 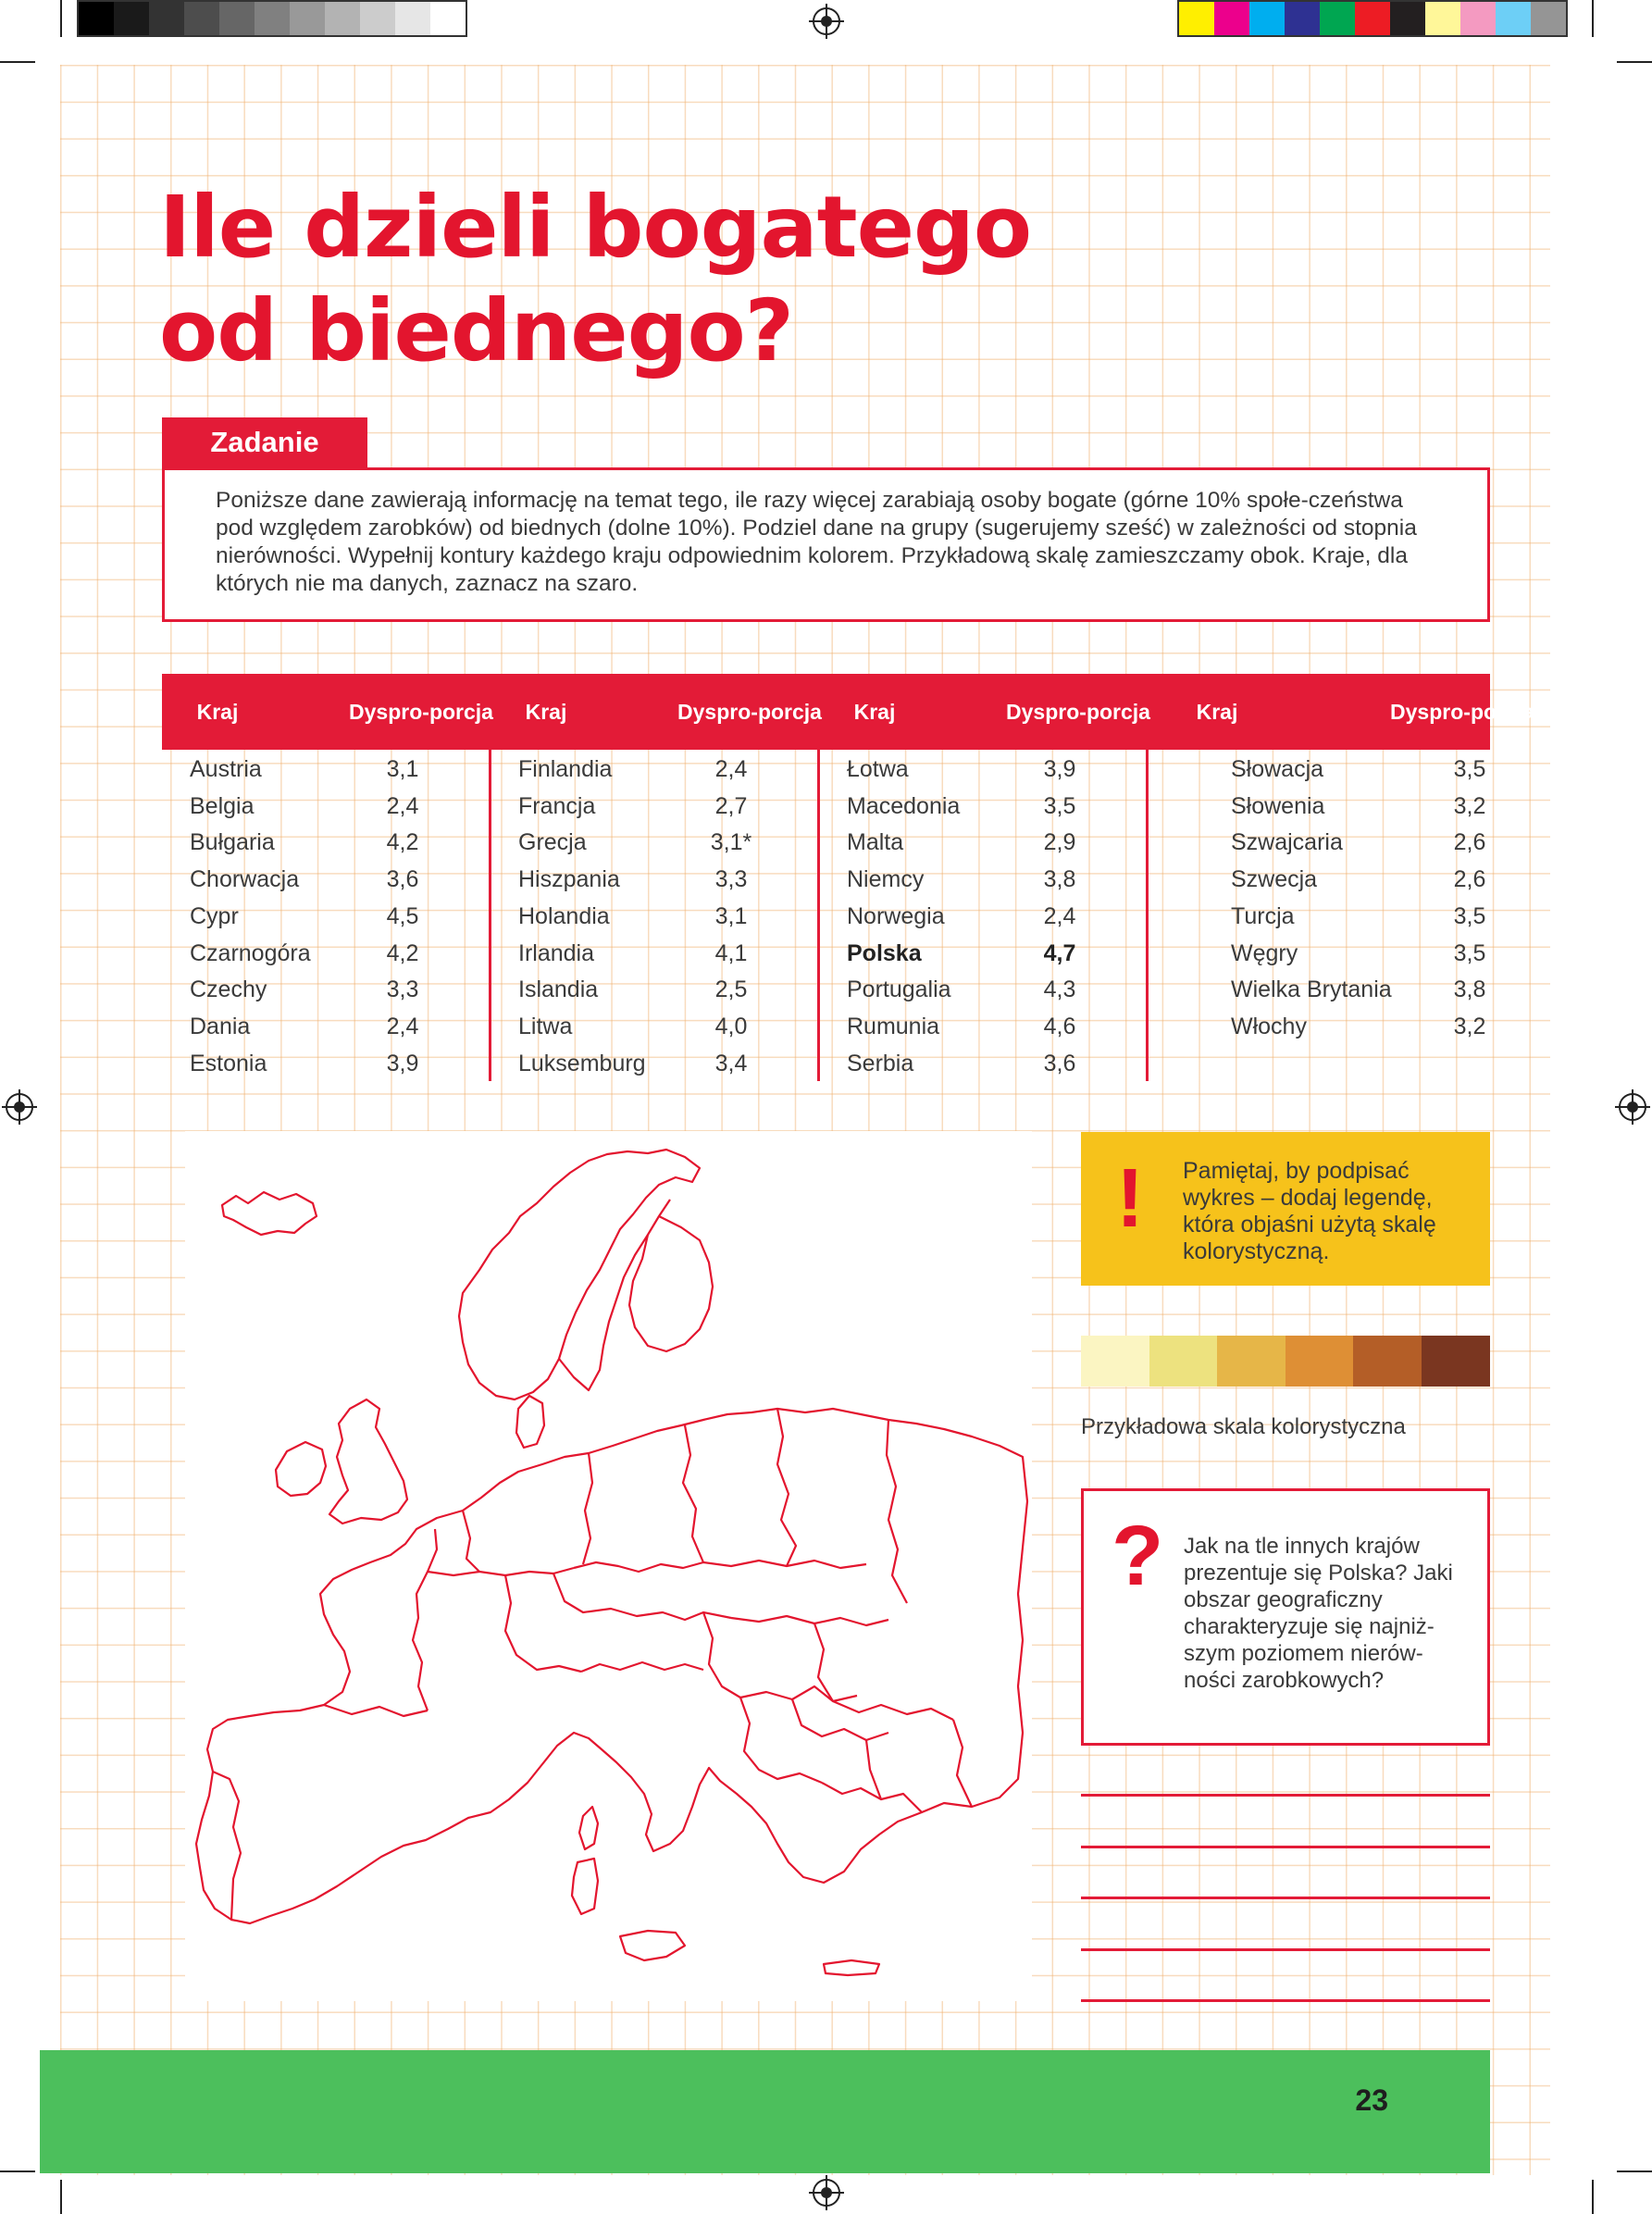 What do you see at coordinates (878, 769) in the screenshot?
I see `country-name: Łotwa` at bounding box center [878, 769].